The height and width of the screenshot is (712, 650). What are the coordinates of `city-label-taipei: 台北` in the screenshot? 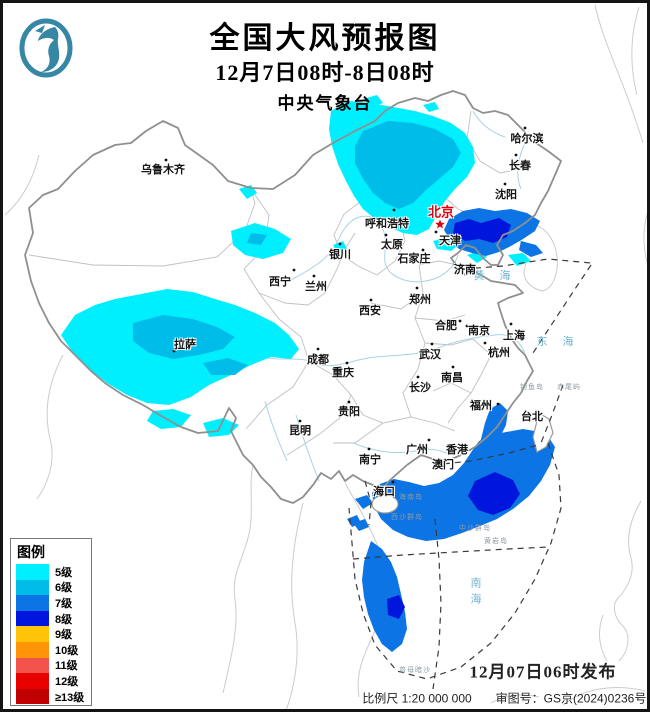 It's located at (532, 417).